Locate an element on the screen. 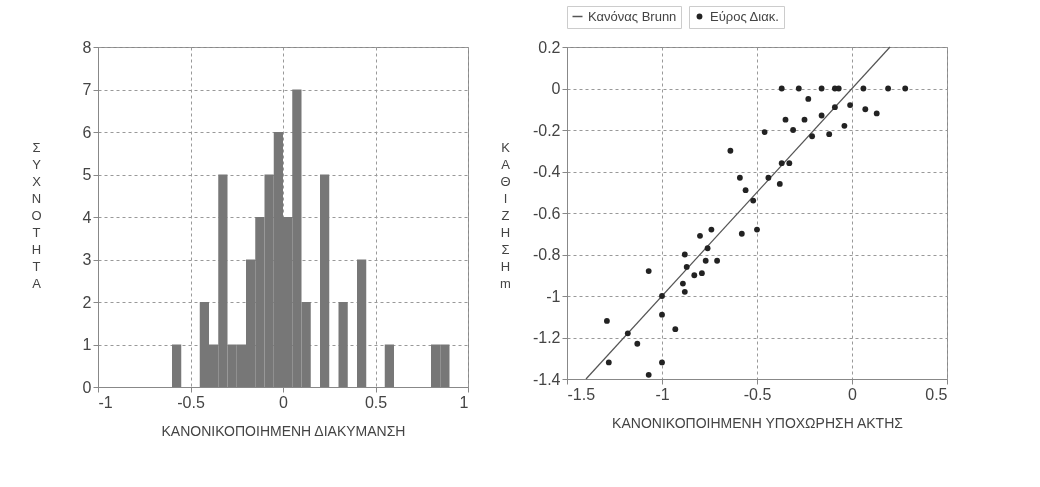  y-tick-label: 4 is located at coordinates (87, 217).